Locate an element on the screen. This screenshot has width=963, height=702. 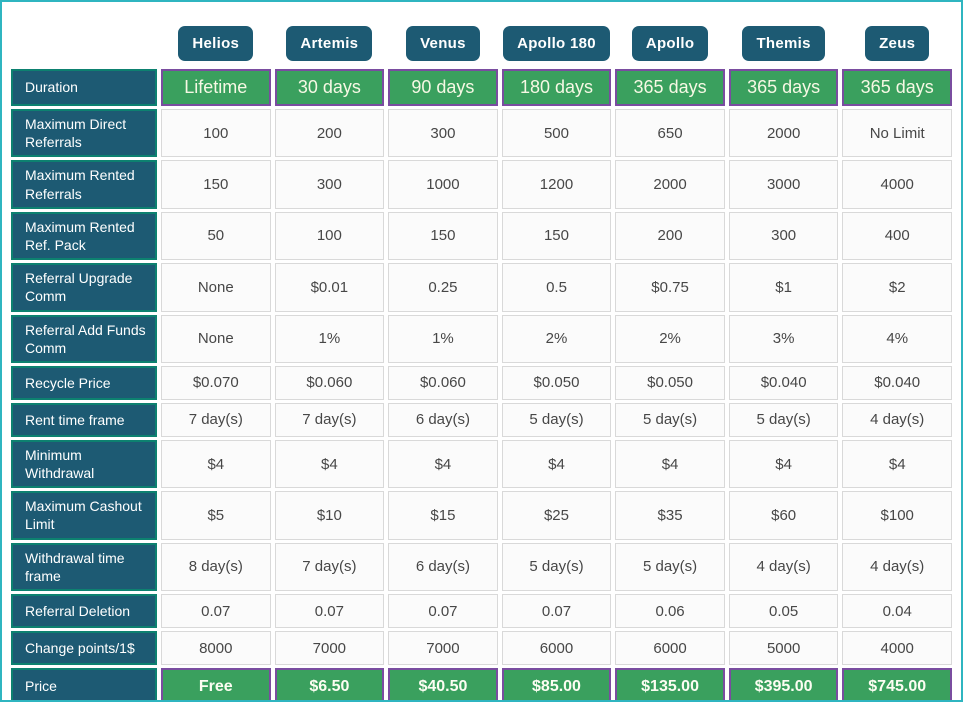
table-cell: 90 days is located at coordinates (443, 87).